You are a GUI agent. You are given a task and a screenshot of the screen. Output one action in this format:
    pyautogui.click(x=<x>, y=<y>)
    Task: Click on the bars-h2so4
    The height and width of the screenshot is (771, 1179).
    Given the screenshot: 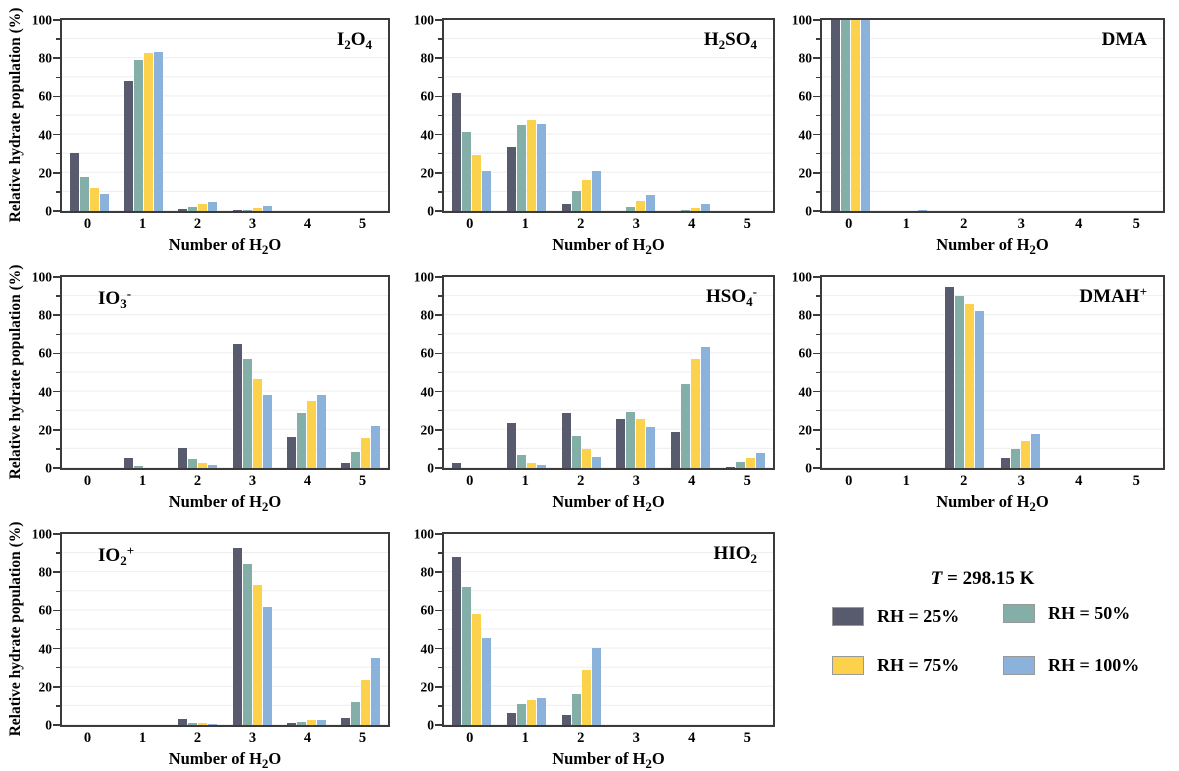 What is the action you would take?
    pyautogui.click(x=608, y=115)
    